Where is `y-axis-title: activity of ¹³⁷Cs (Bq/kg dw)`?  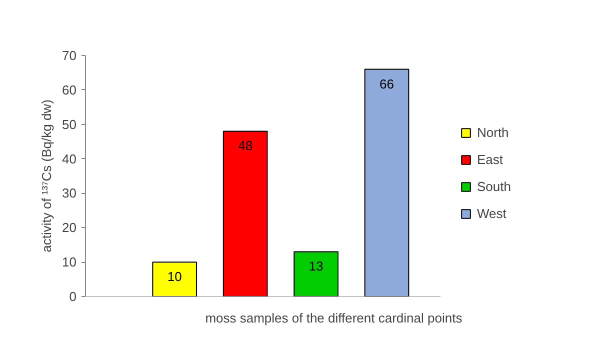 y-axis-title: activity of ¹³⁷Cs (Bq/kg dw) is located at coordinates (46, 176).